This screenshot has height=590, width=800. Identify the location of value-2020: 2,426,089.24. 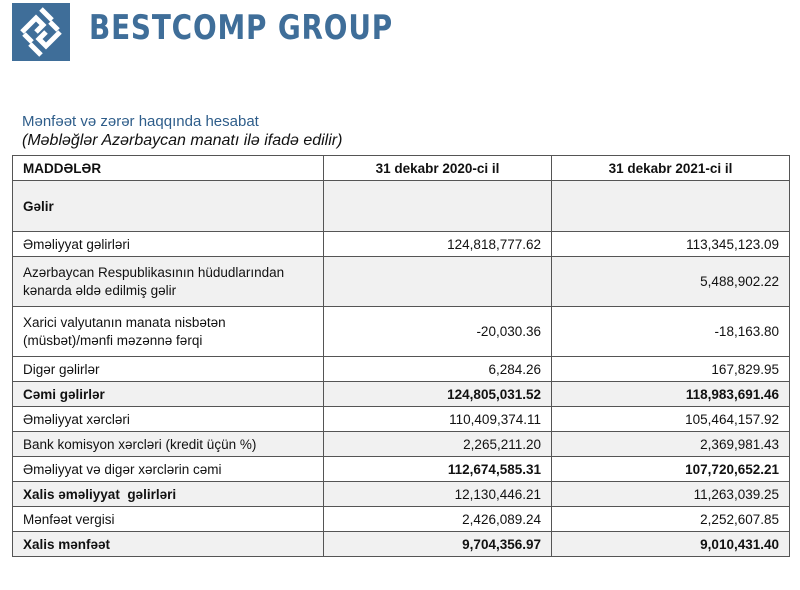
(437, 519).